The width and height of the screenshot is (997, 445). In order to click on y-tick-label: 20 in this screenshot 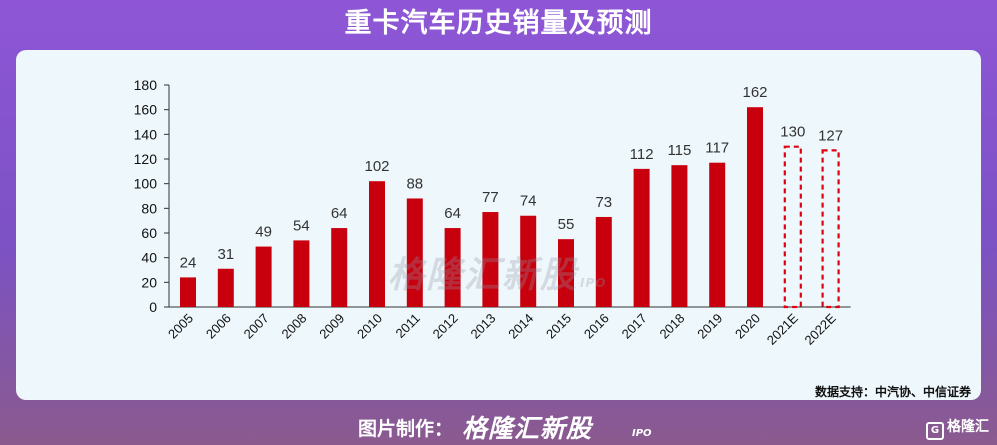, I will do `click(149, 282)`.